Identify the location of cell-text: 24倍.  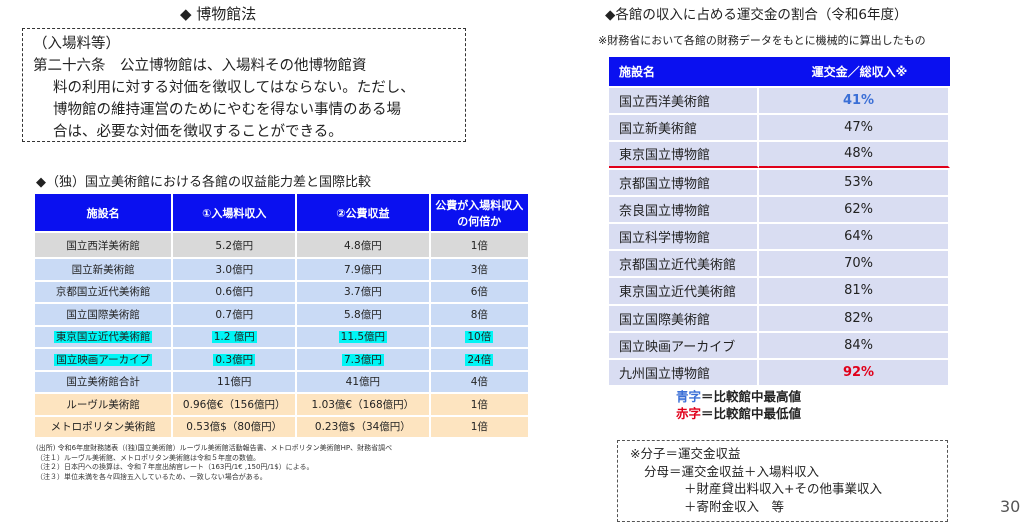
(479, 359).